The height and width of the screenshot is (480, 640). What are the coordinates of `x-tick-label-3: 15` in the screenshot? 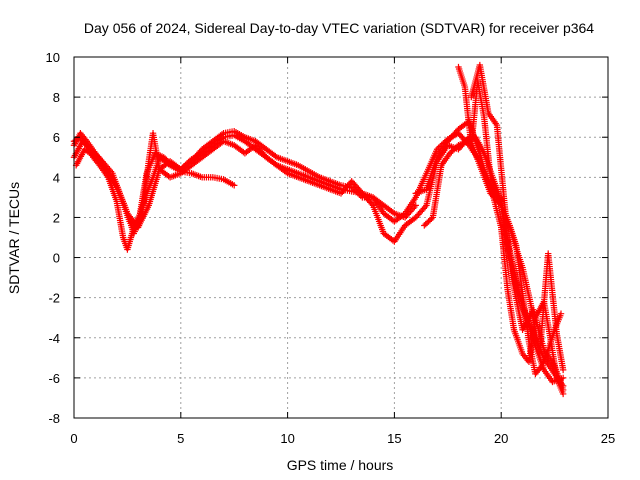 It's located at (394, 438).